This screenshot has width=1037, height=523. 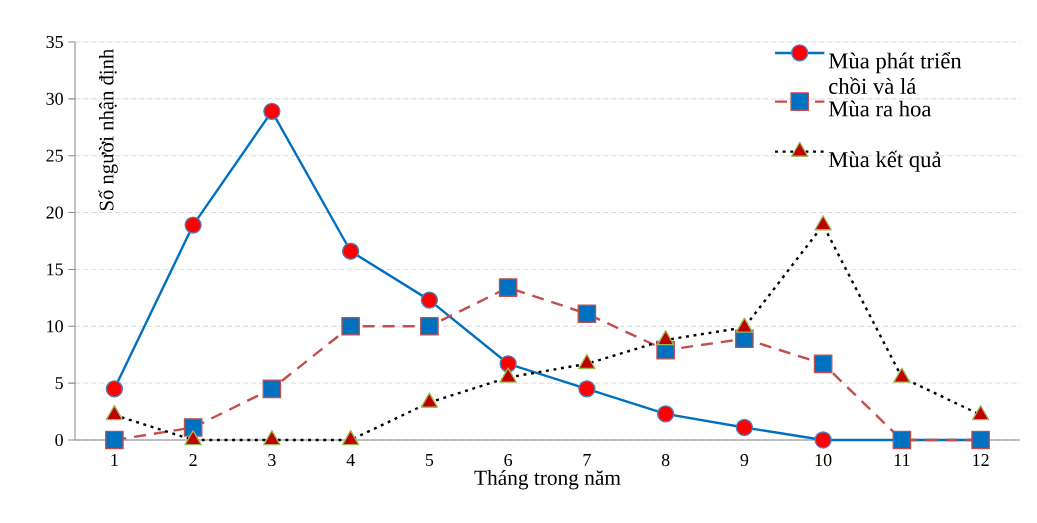 What do you see at coordinates (895, 72) in the screenshot?
I see `legend-label: Mùa phát triển chồi và lá` at bounding box center [895, 72].